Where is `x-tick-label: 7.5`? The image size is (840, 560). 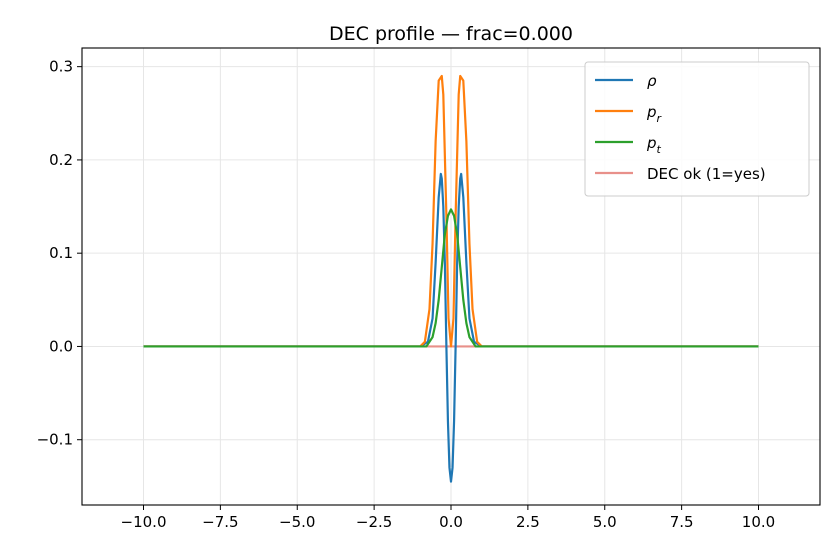 x-tick-label: 7.5 is located at coordinates (682, 522).